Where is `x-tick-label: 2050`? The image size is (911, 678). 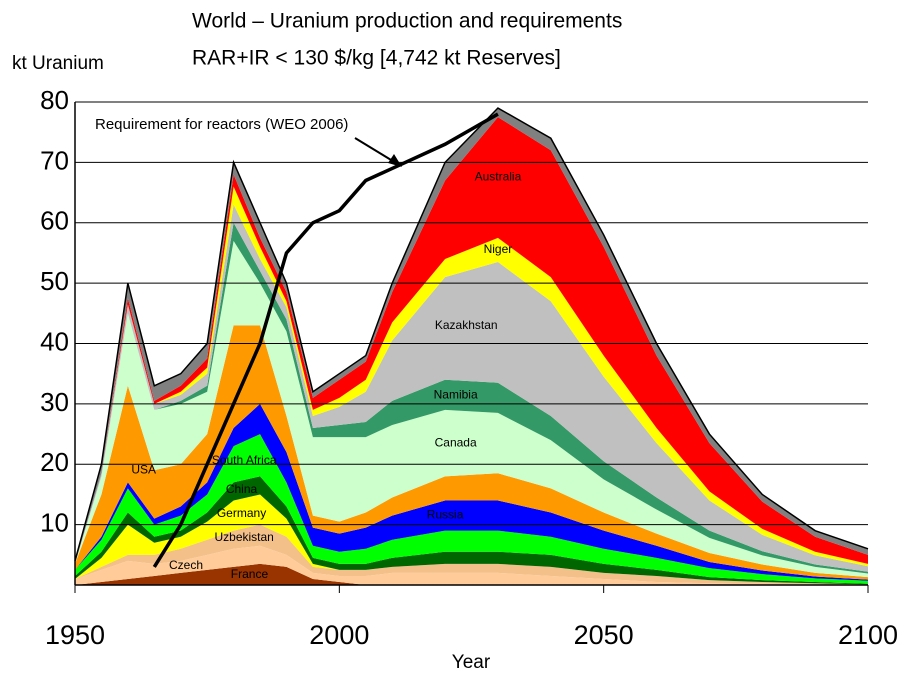 x-tick-label: 2050 is located at coordinates (604, 635).